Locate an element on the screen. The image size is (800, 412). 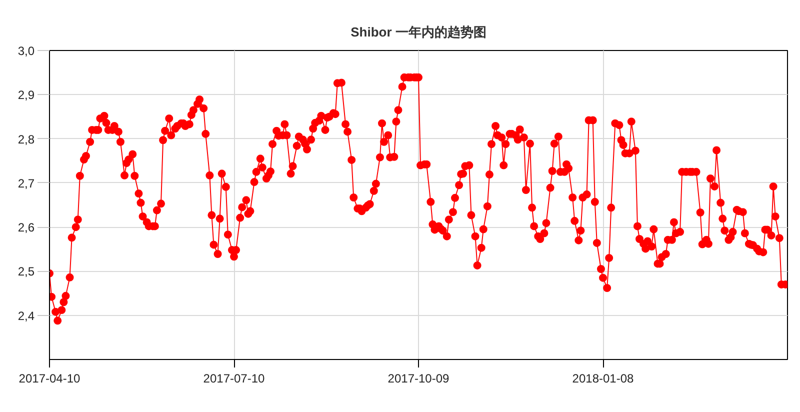
y-tick-label: 2,9 is located at coordinates (26, 95).